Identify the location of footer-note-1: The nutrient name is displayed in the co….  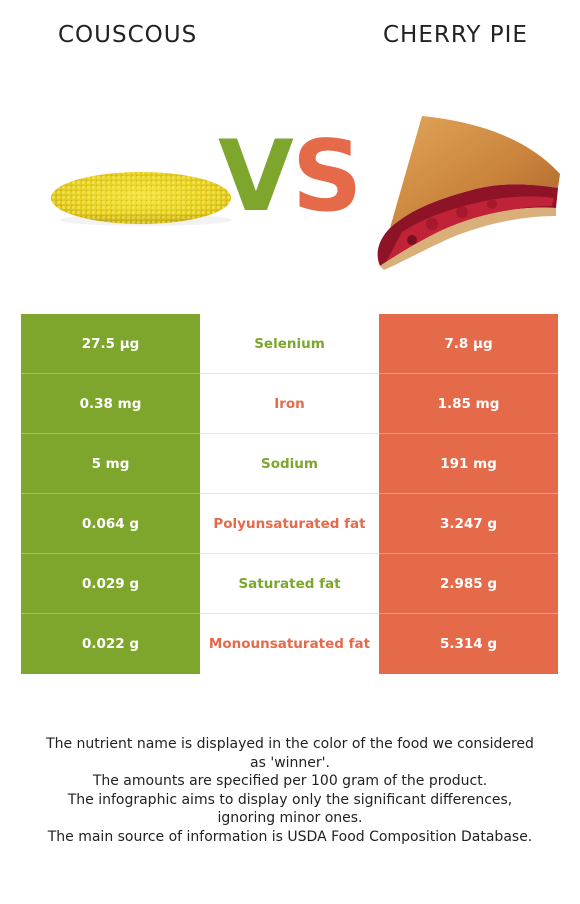
(290, 753).